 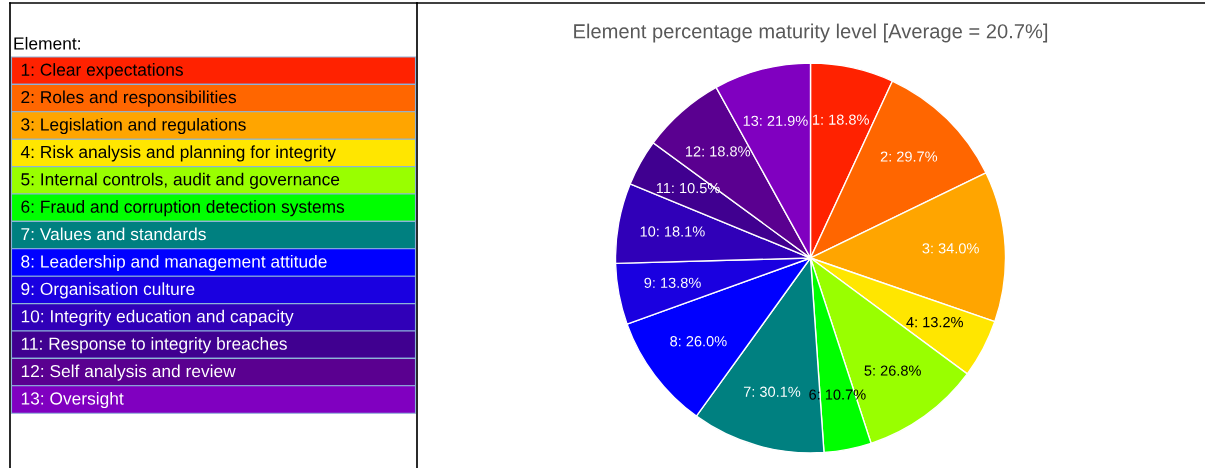 I want to click on data-label: 3: 34.0%, so click(x=950, y=248).